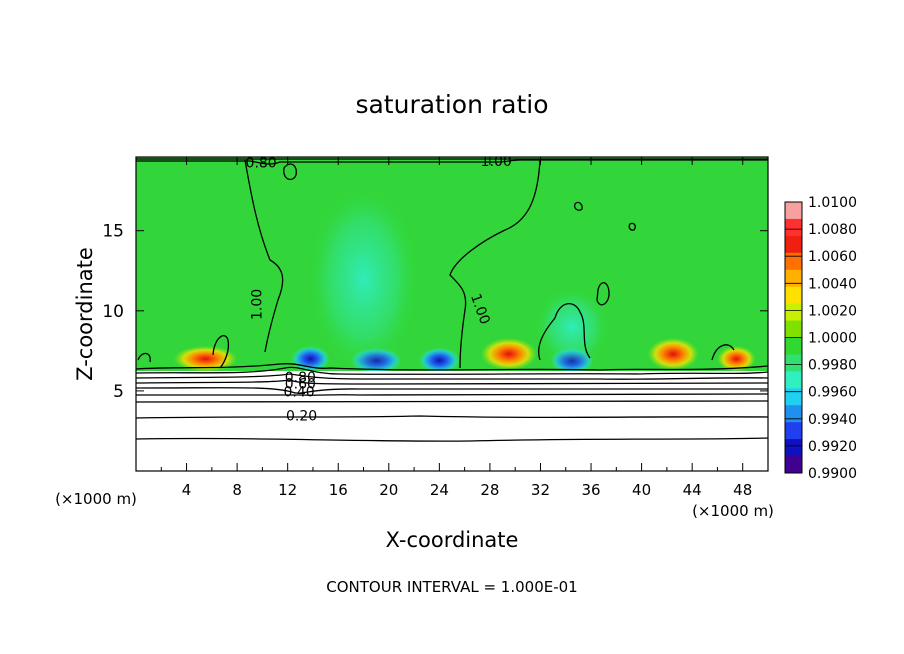  What do you see at coordinates (451, 104) in the screenshot?
I see `chart-title: saturation ratio` at bounding box center [451, 104].